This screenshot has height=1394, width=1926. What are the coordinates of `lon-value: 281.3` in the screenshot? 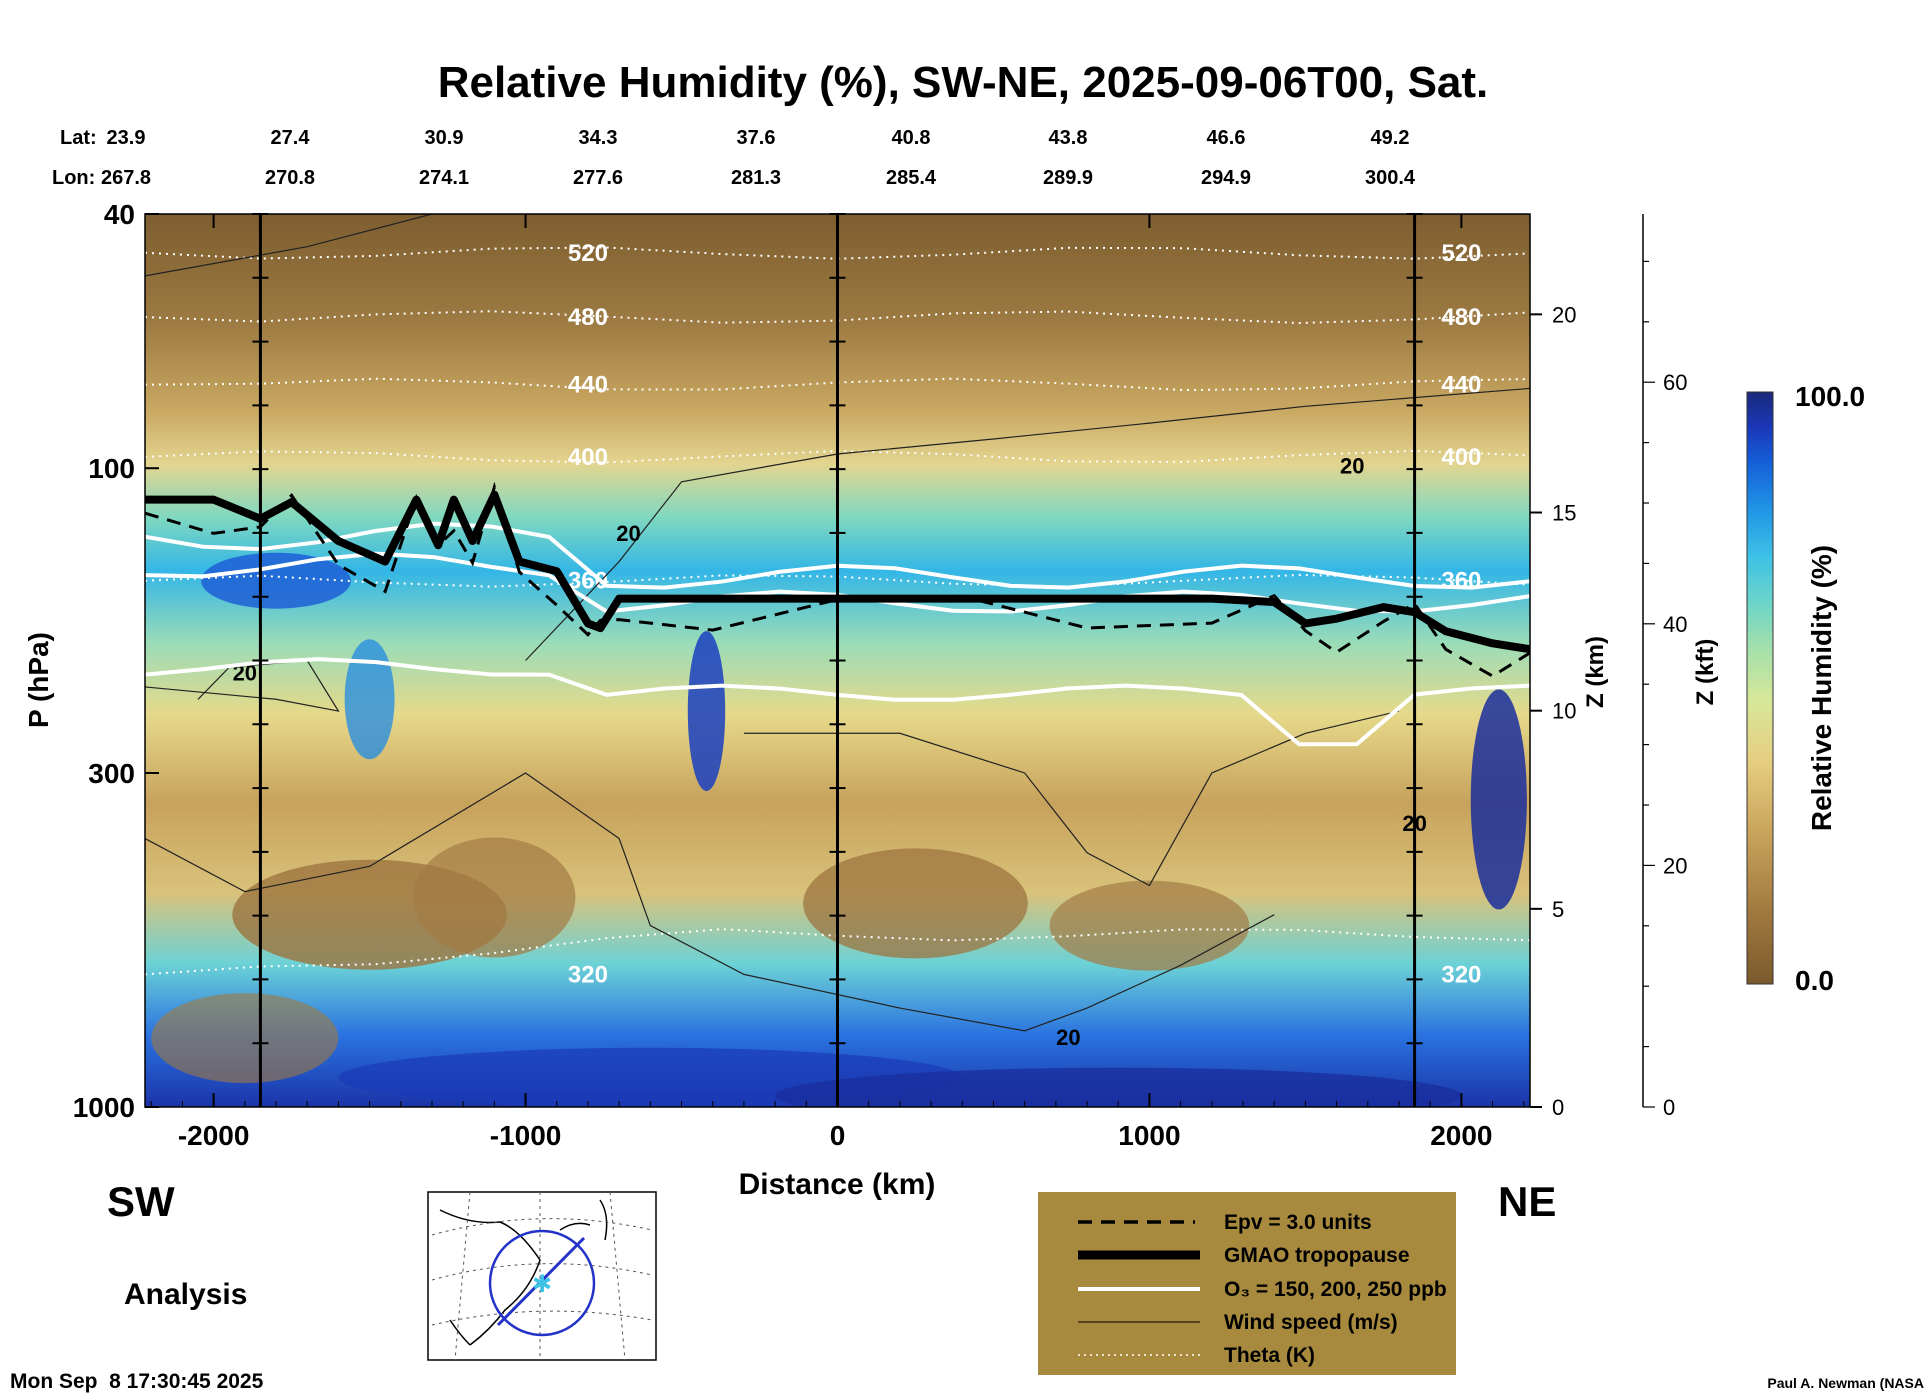 It's located at (756, 178).